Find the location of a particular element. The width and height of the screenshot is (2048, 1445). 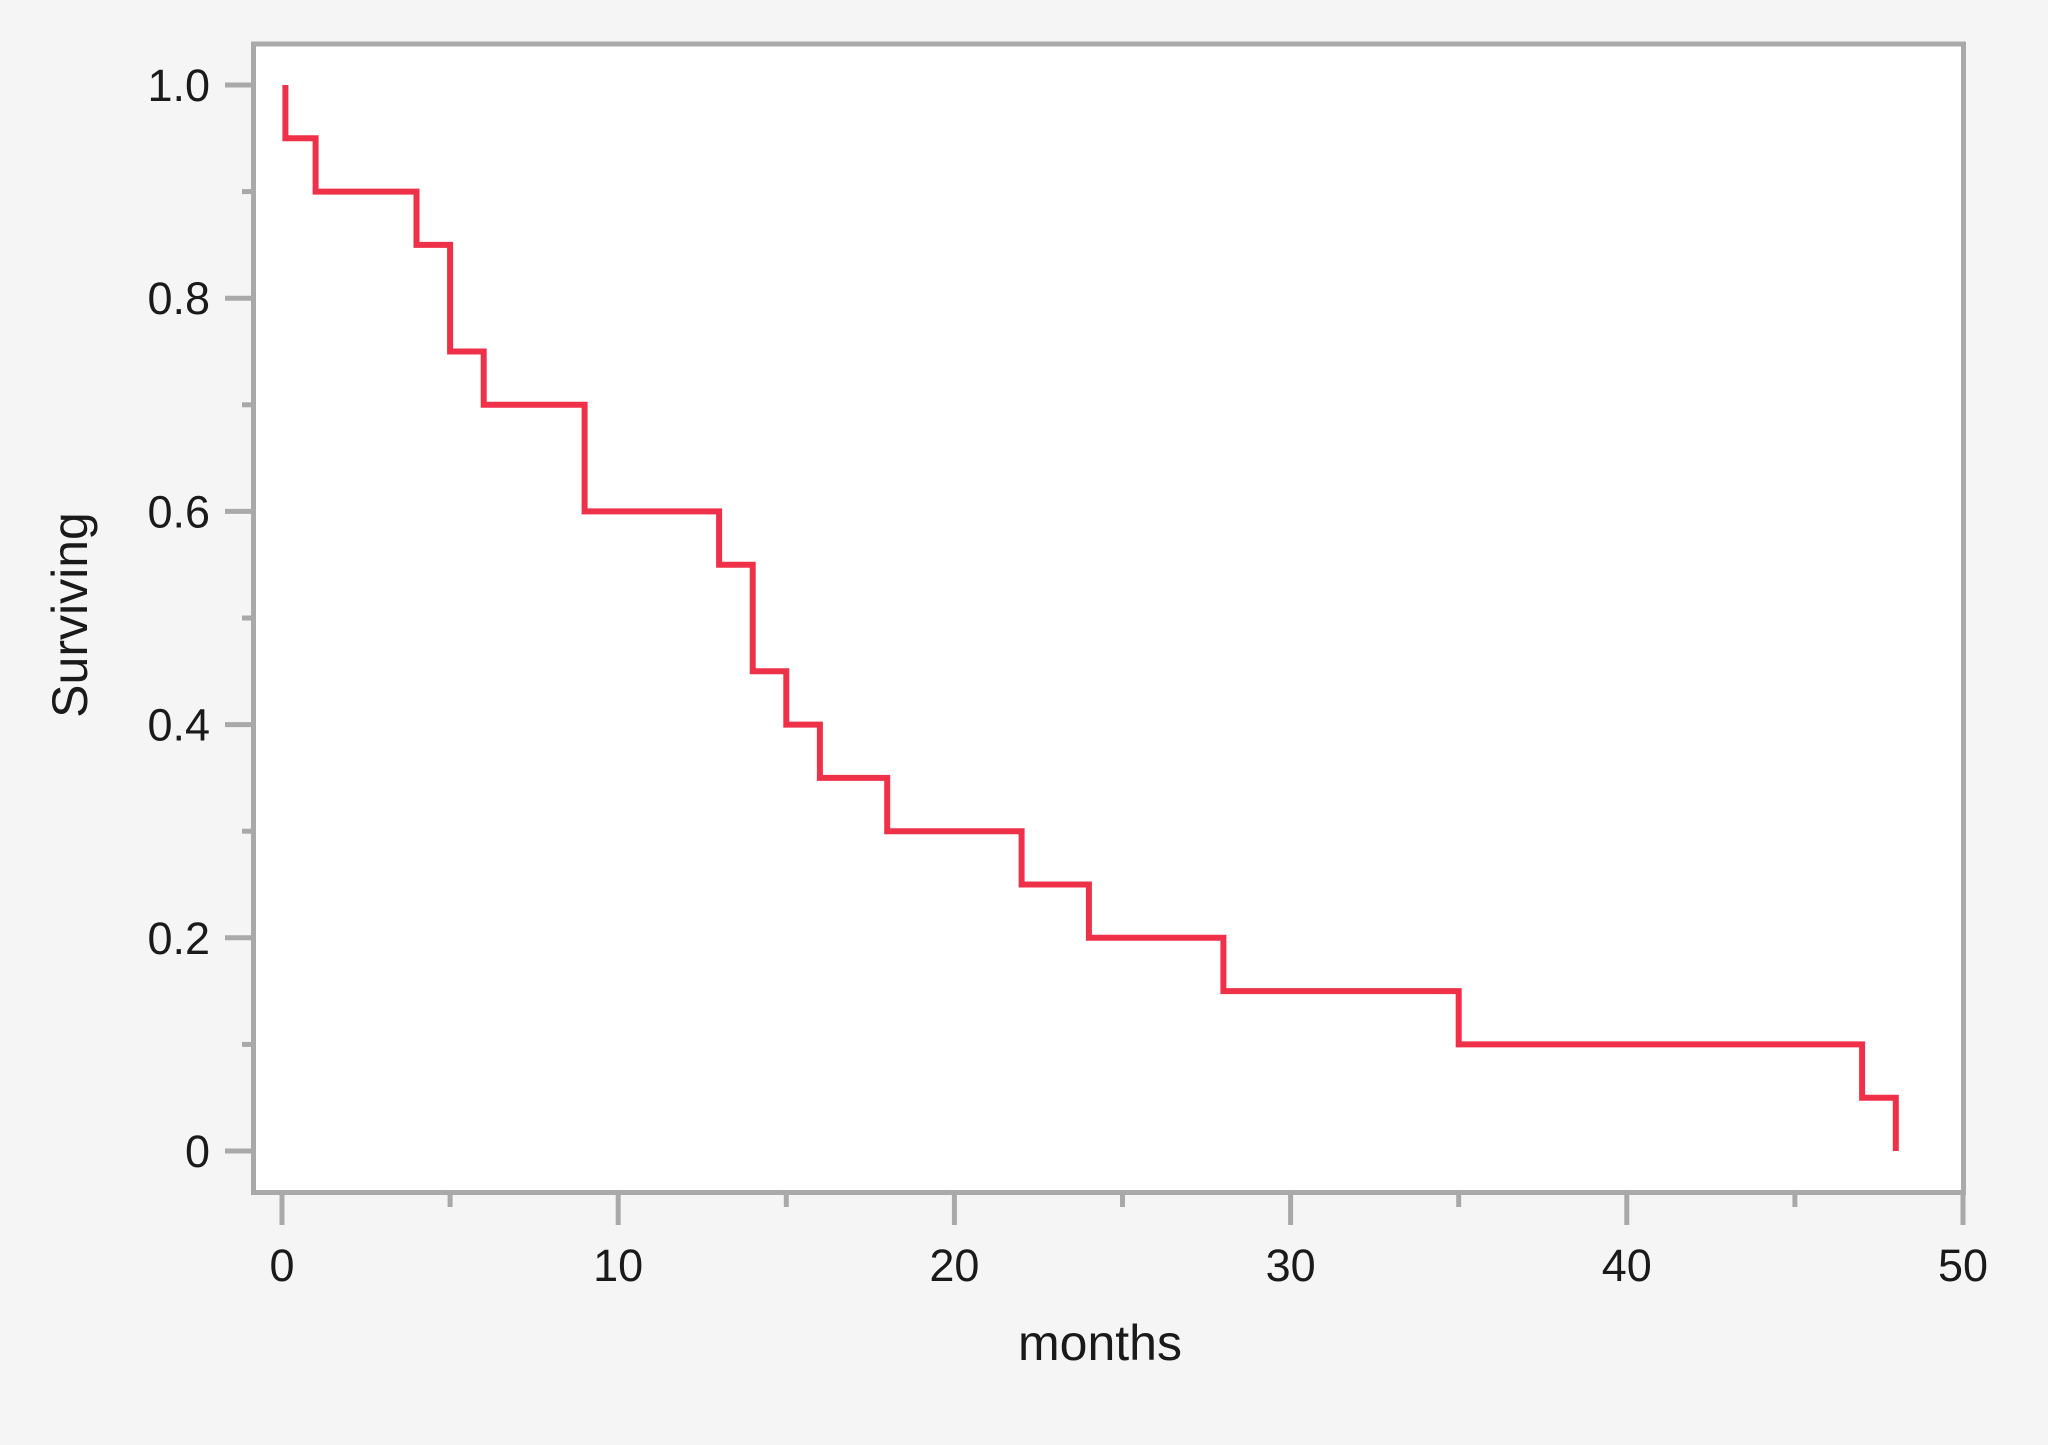

y-tick-label: 1.0 is located at coordinates (178, 85).